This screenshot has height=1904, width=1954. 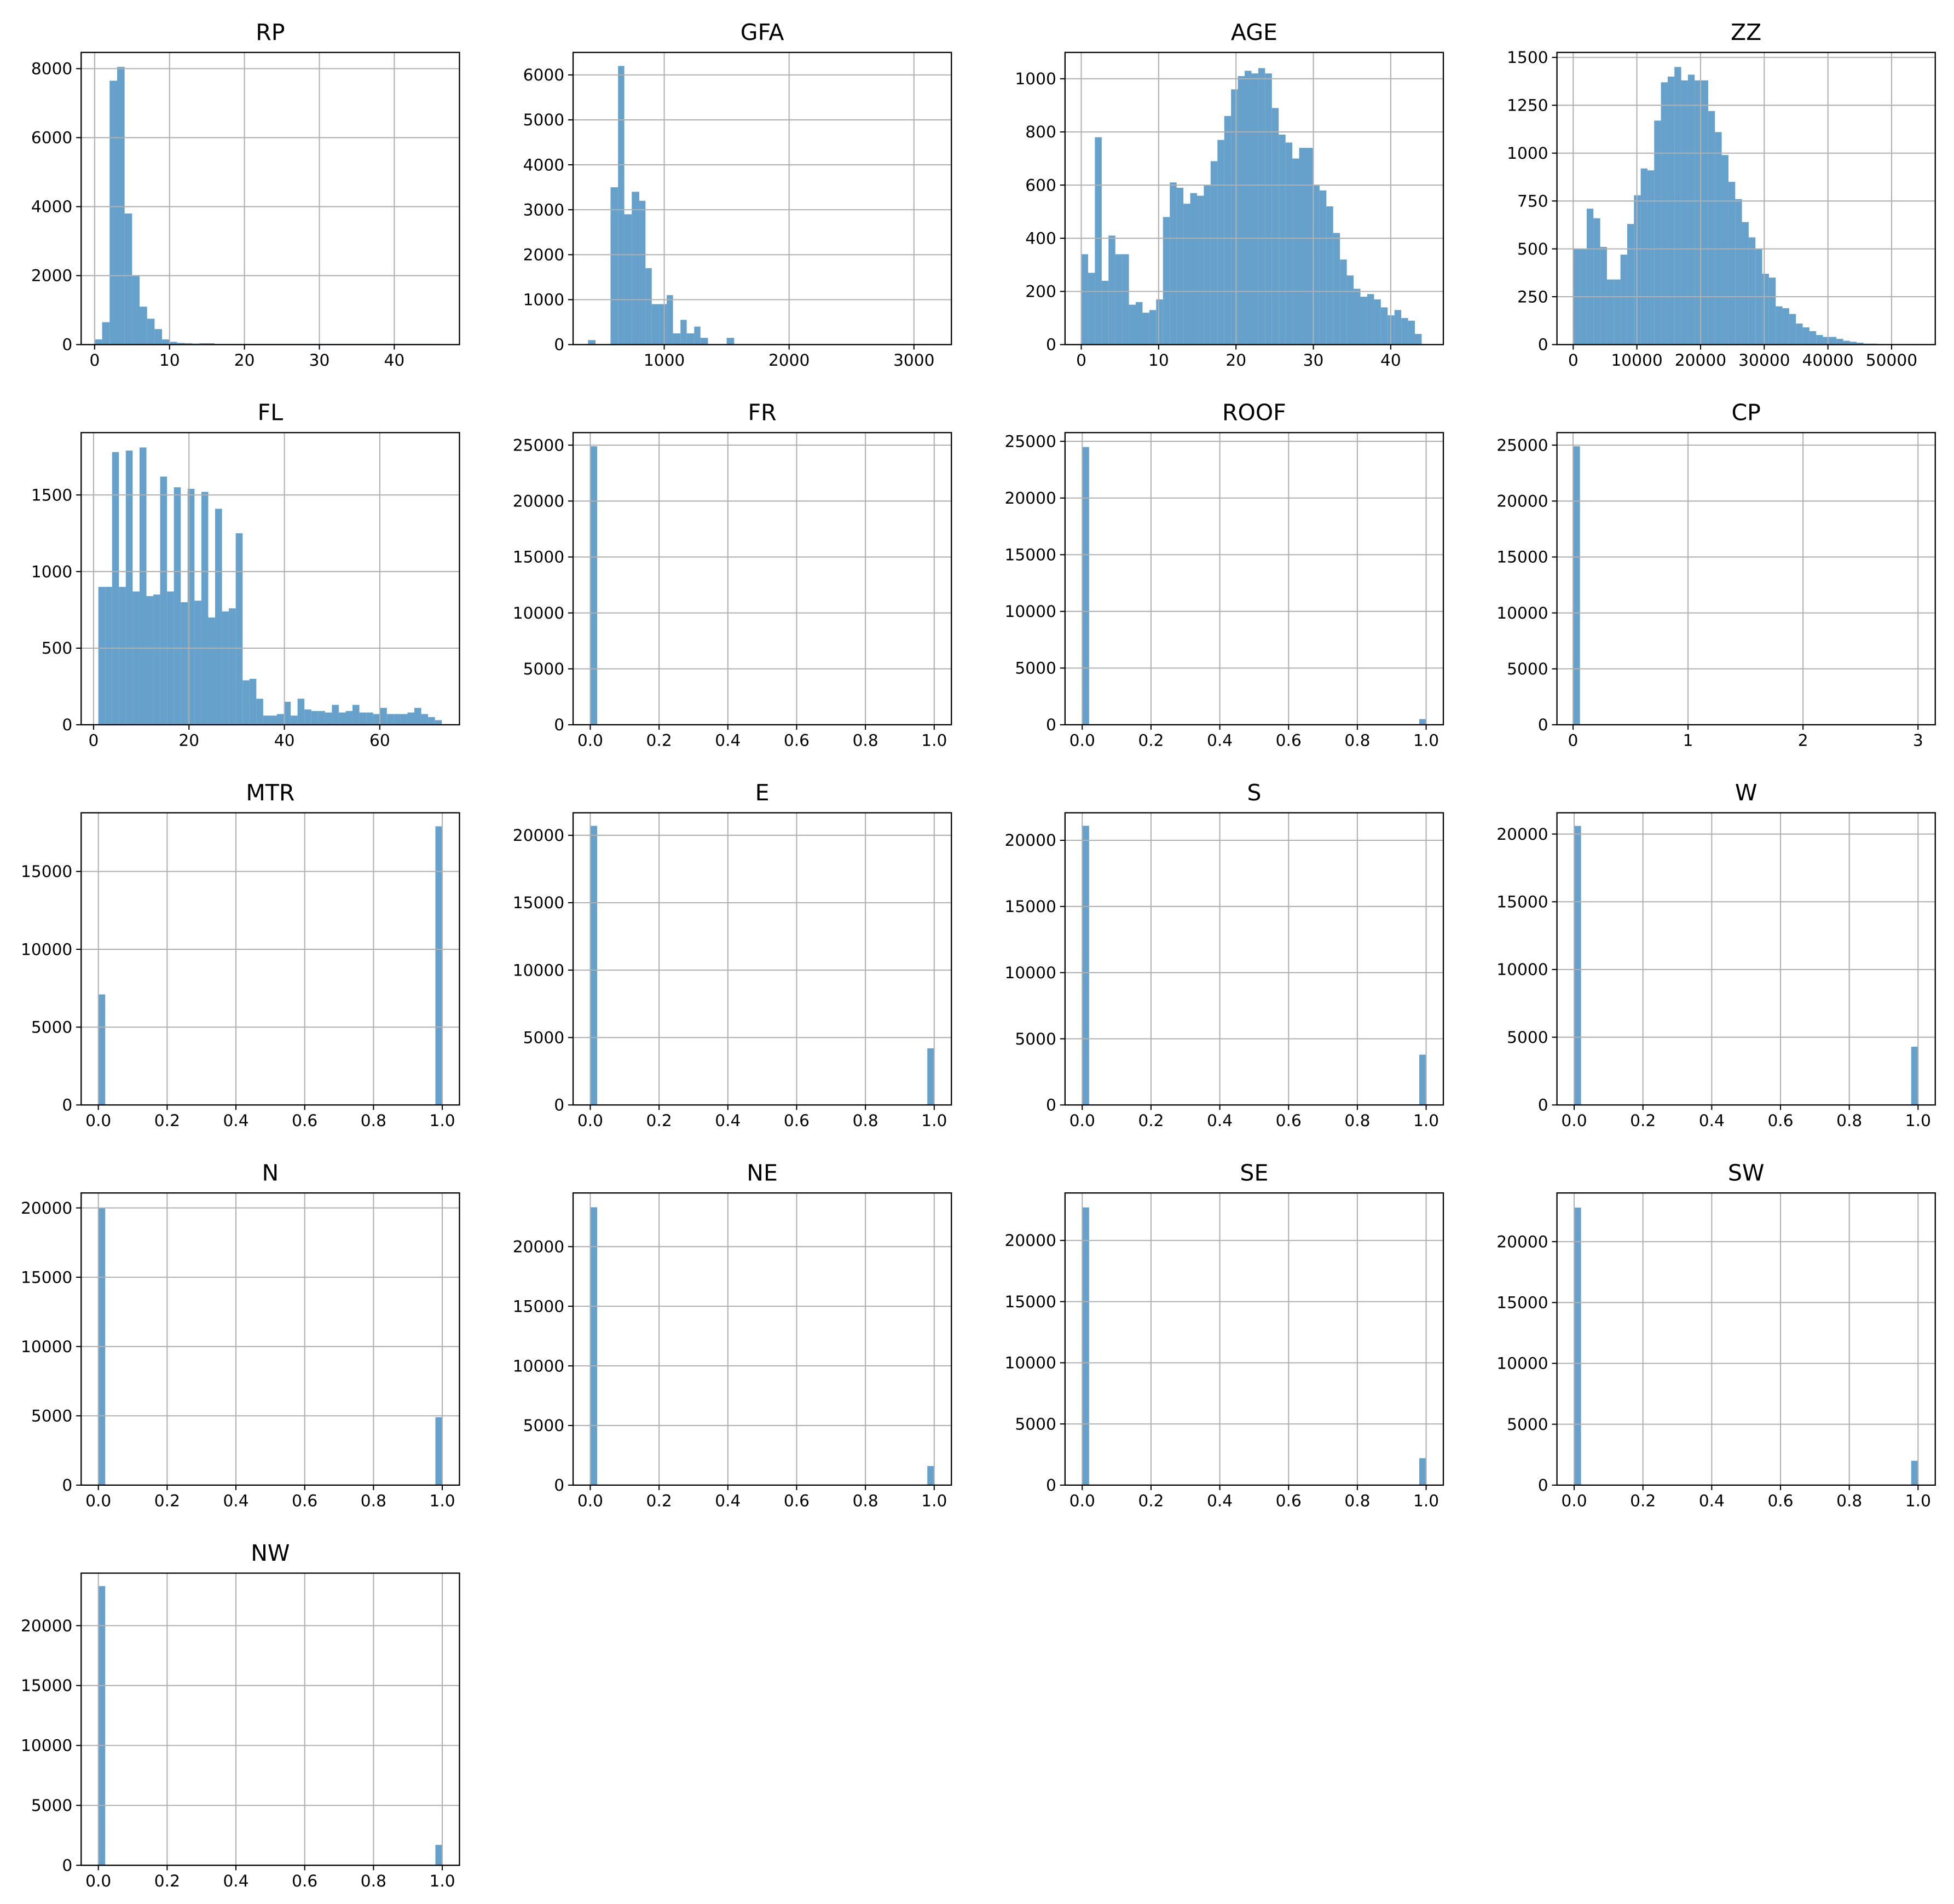 I want to click on y-tick-label: 400, so click(x=1041, y=237).